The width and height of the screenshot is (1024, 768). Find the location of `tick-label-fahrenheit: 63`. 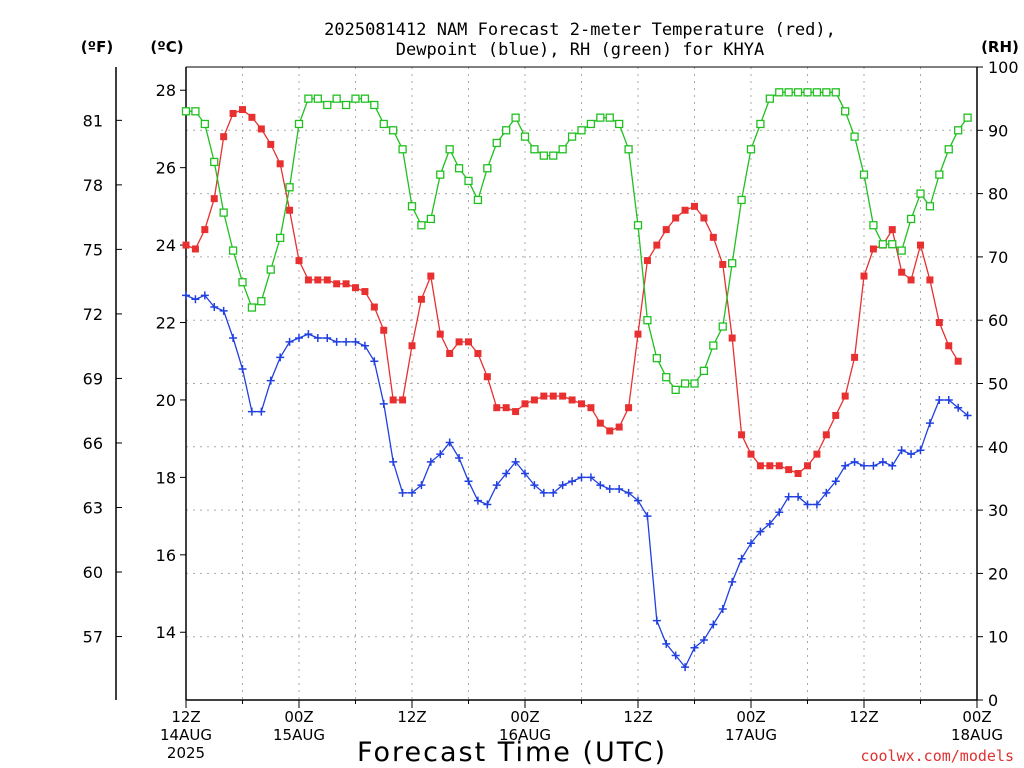

tick-label-fahrenheit: 63 is located at coordinates (93, 507).